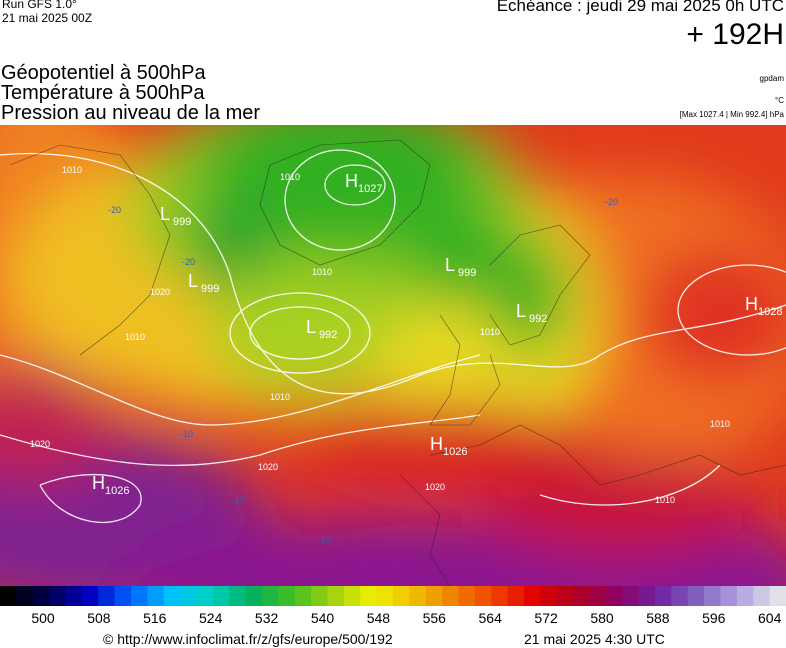  What do you see at coordinates (771, 78) in the screenshot?
I see `unit: gpdam` at bounding box center [771, 78].